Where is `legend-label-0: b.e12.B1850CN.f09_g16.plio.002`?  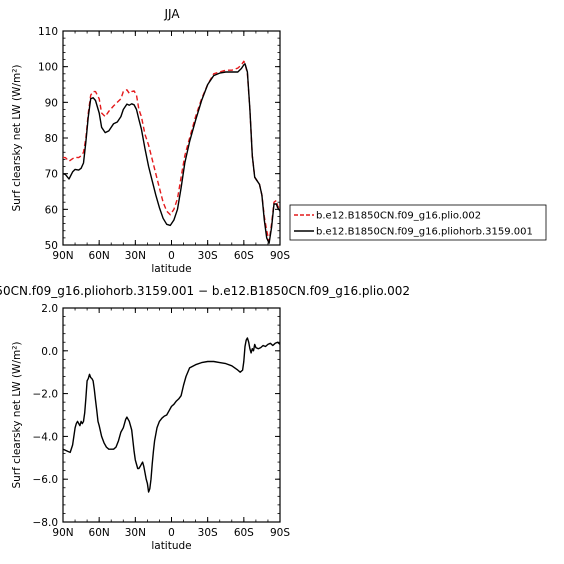
legend-label-0: b.e12.B1850CN.f09_g16.plio.002 is located at coordinates (398, 216).